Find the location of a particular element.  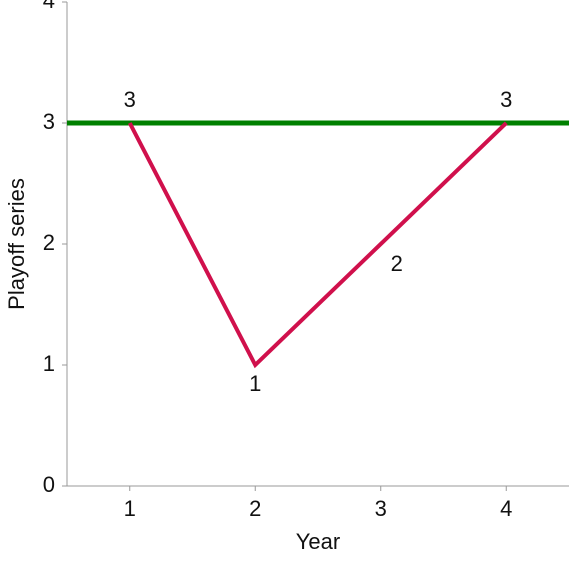

x-tick-label: 3 is located at coordinates (381, 508).